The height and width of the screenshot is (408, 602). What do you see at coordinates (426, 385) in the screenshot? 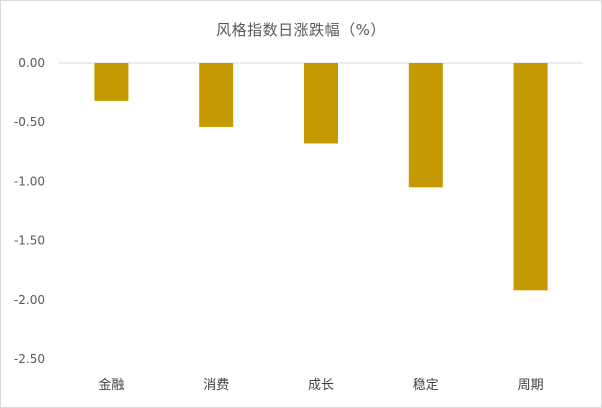
I see `x-category-label: 稳定` at bounding box center [426, 385].